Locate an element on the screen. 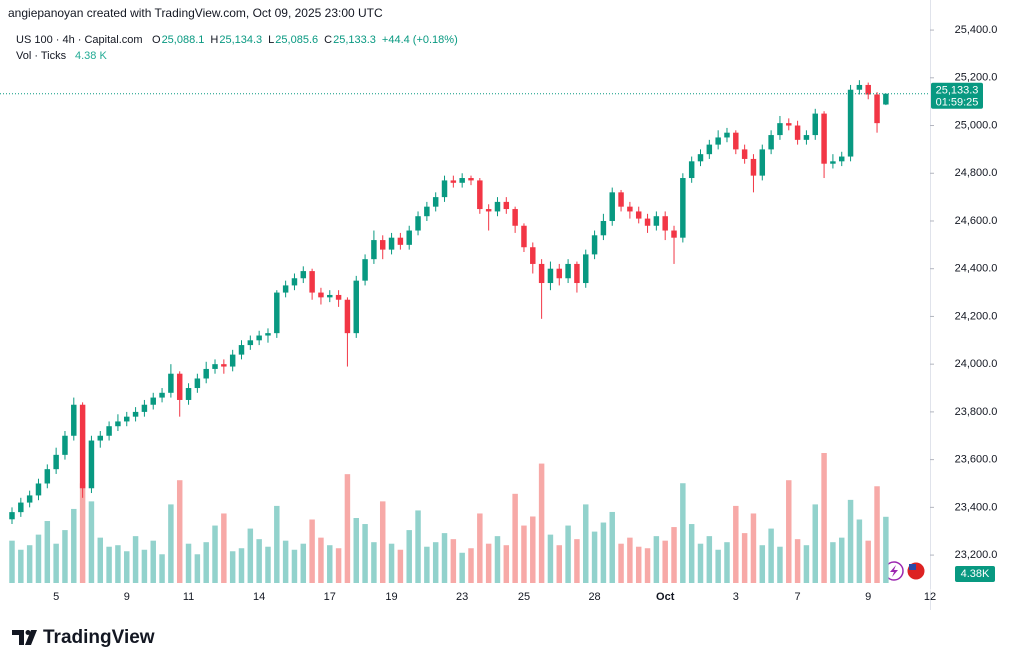 This screenshot has height=665, width=1024. x-tick-label: 14 is located at coordinates (259, 597).